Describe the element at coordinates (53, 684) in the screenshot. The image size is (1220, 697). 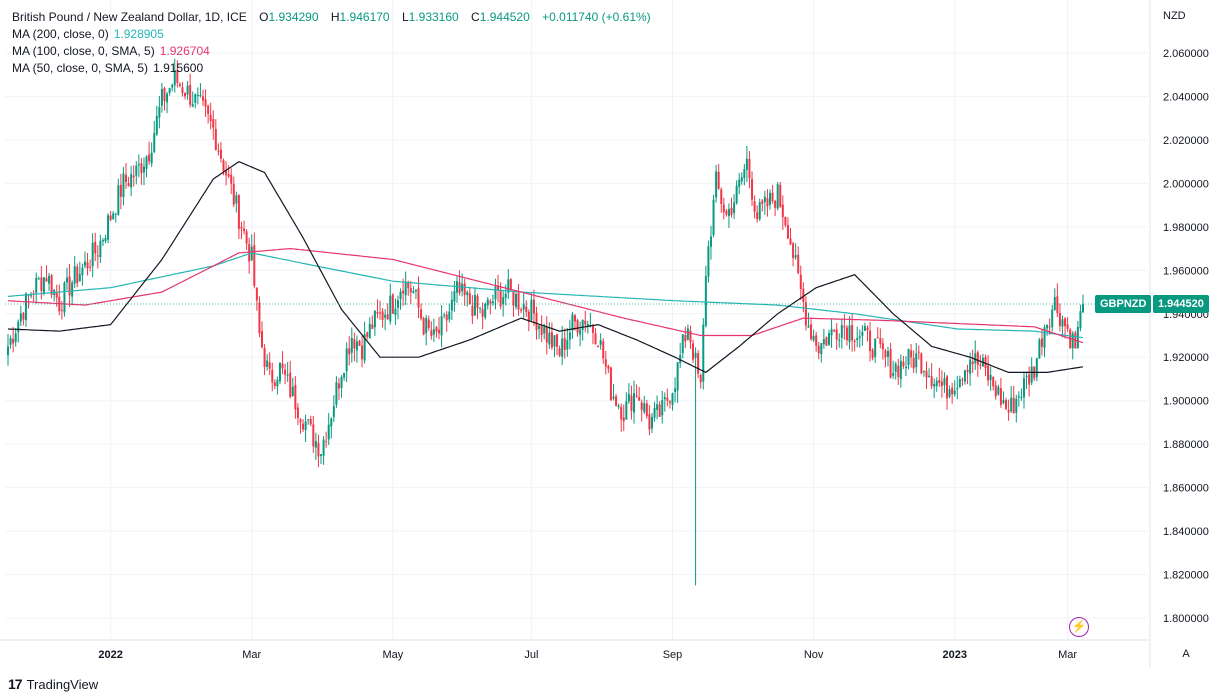
I see `tradingview-logo: 17 TradingView` at that location.